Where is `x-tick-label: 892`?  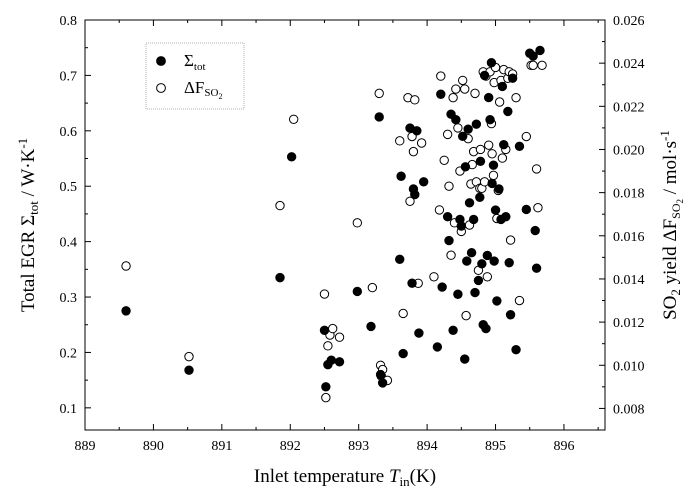 x-tick-label: 892 is located at coordinates (290, 446).